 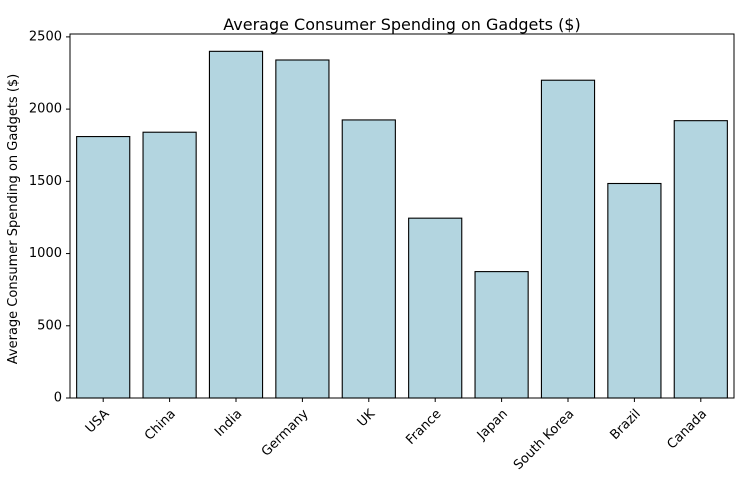 What do you see at coordinates (423, 427) in the screenshot?
I see `x-tick-label: France` at bounding box center [423, 427].